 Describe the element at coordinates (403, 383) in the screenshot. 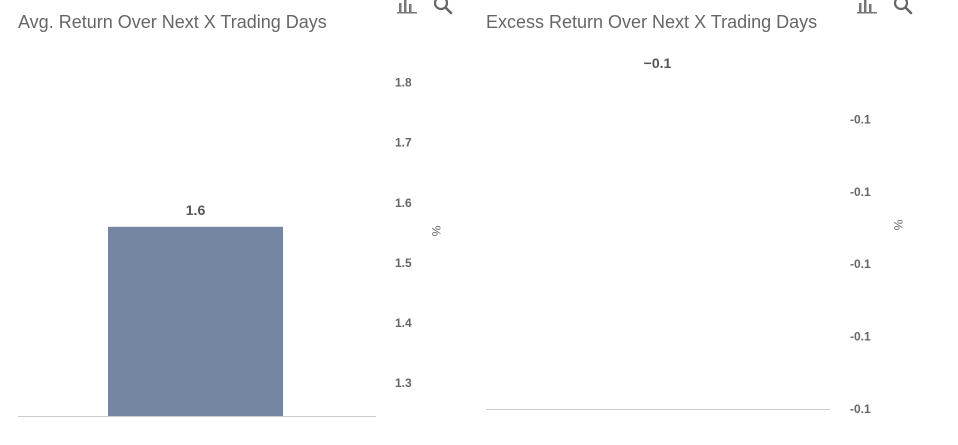

I see `y-tick-label: 1.3` at that location.